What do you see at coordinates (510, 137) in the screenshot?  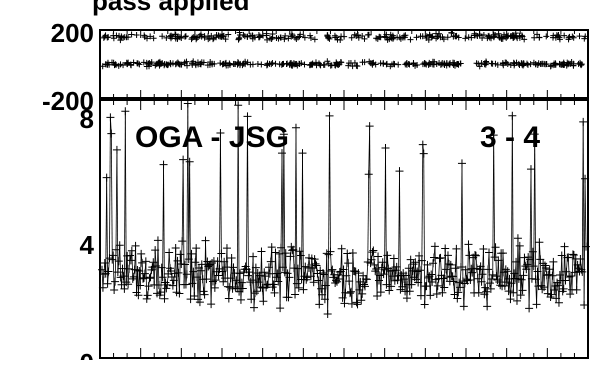 I see `scan-label: 3 - 4` at bounding box center [510, 137].